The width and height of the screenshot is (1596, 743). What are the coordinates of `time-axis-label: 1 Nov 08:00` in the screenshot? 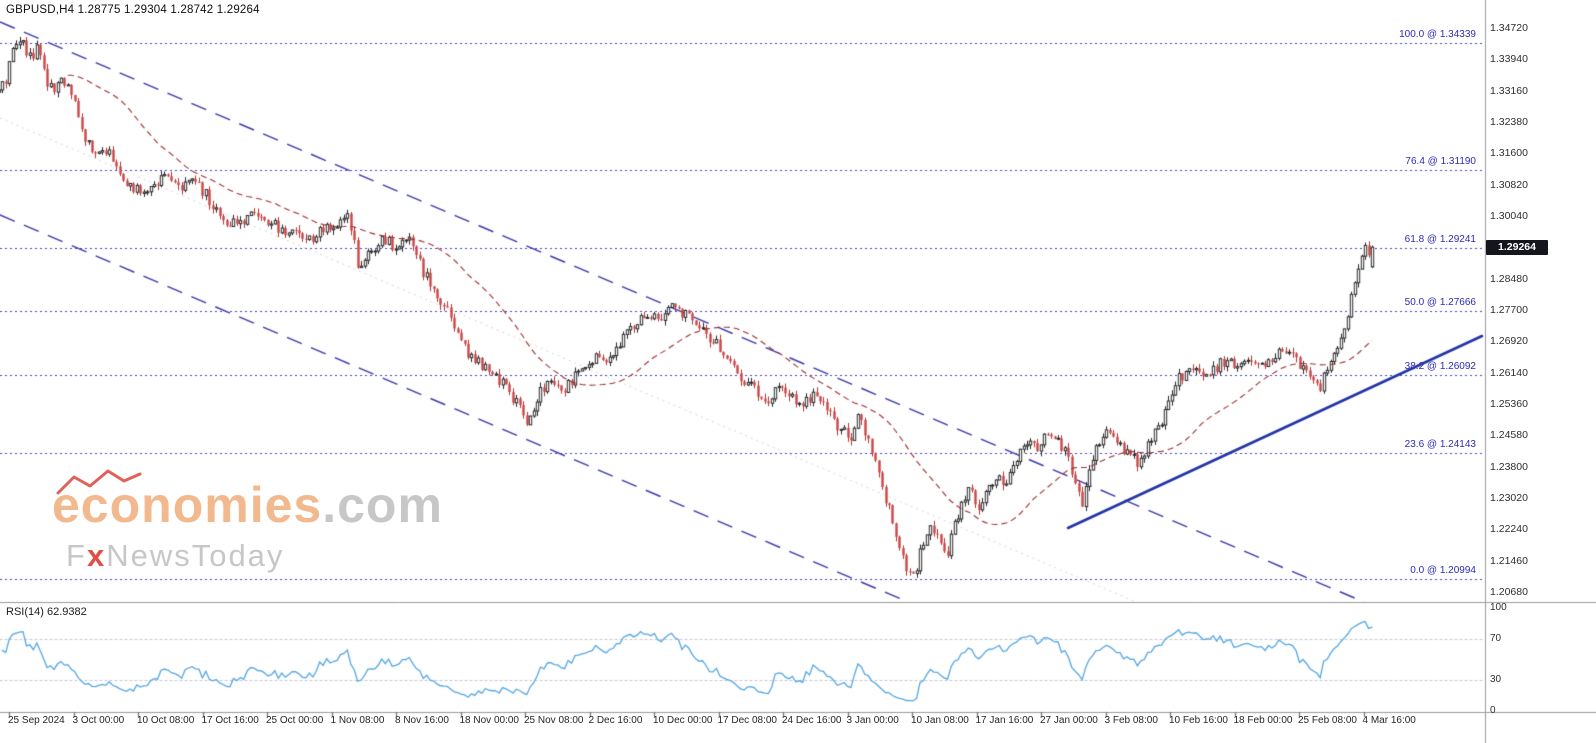 It's located at (357, 720).